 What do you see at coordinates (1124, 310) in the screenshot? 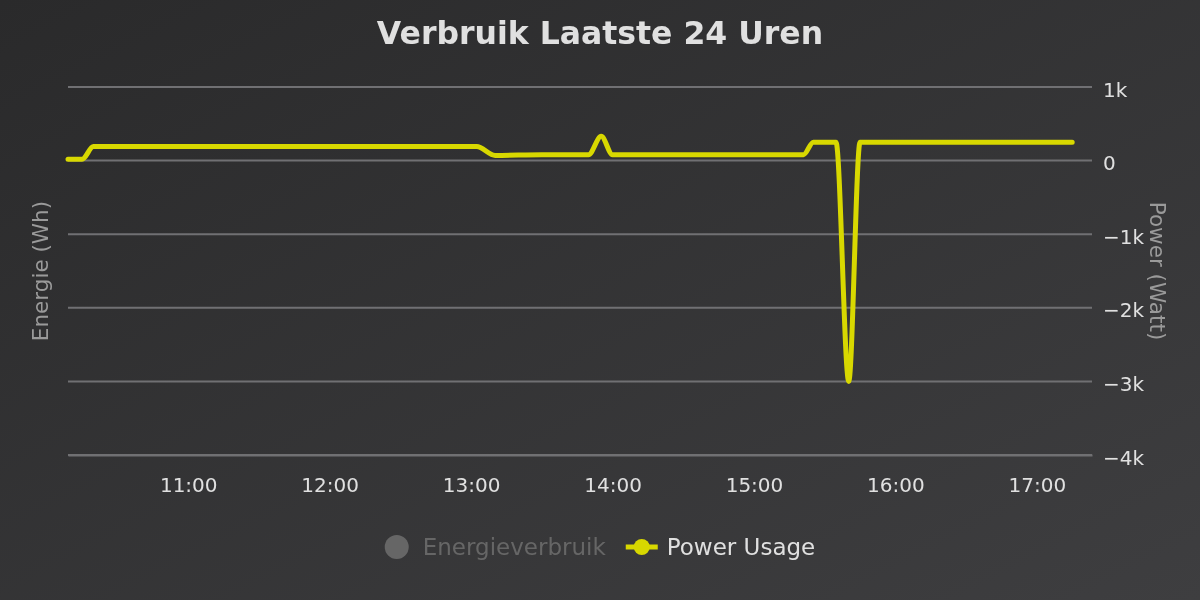
I see `y-tick-label: −2k` at bounding box center [1124, 310].